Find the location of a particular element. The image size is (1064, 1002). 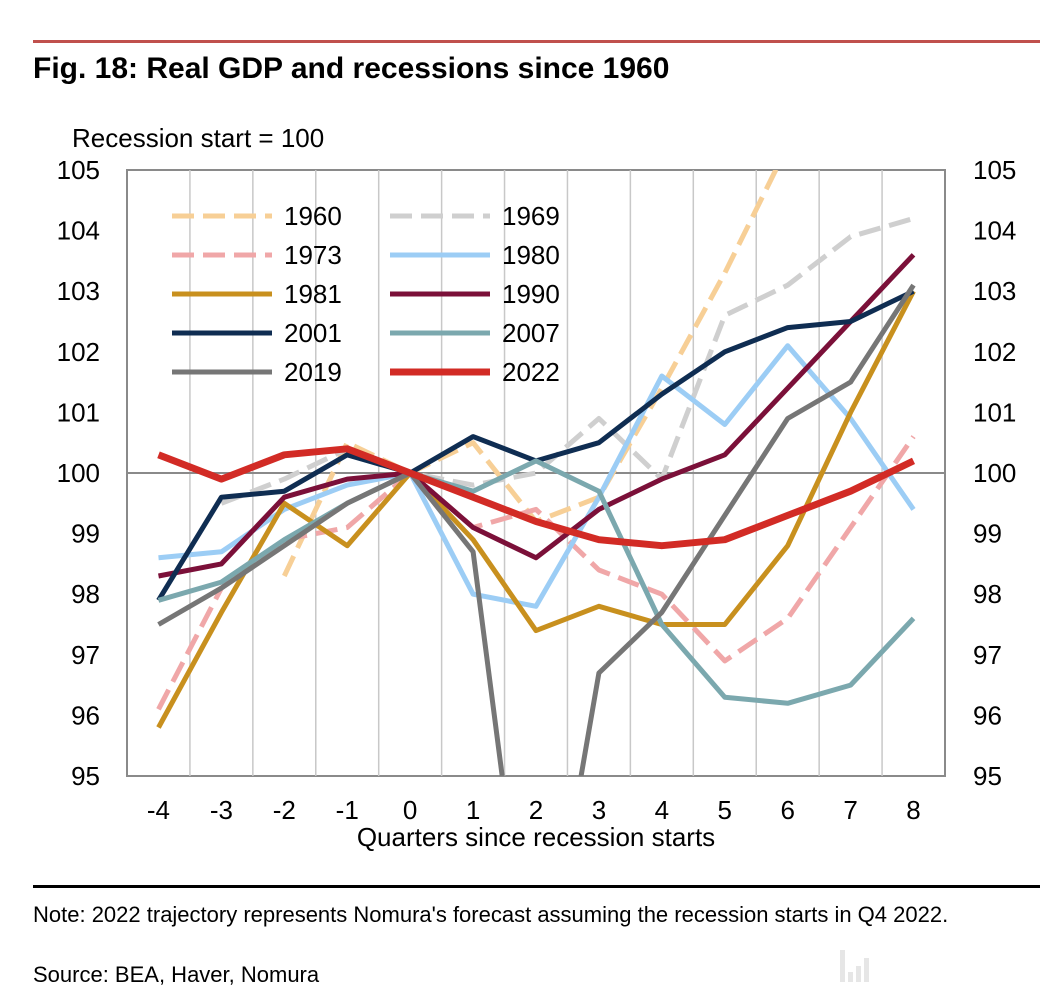

x-tick-label: -2 is located at coordinates (284, 810).